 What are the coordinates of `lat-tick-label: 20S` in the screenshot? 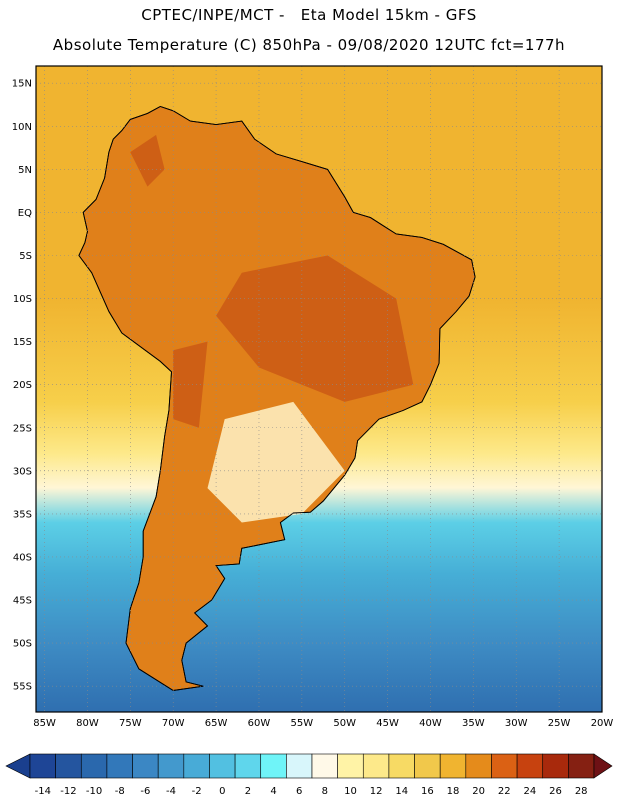 It's located at (22, 385).